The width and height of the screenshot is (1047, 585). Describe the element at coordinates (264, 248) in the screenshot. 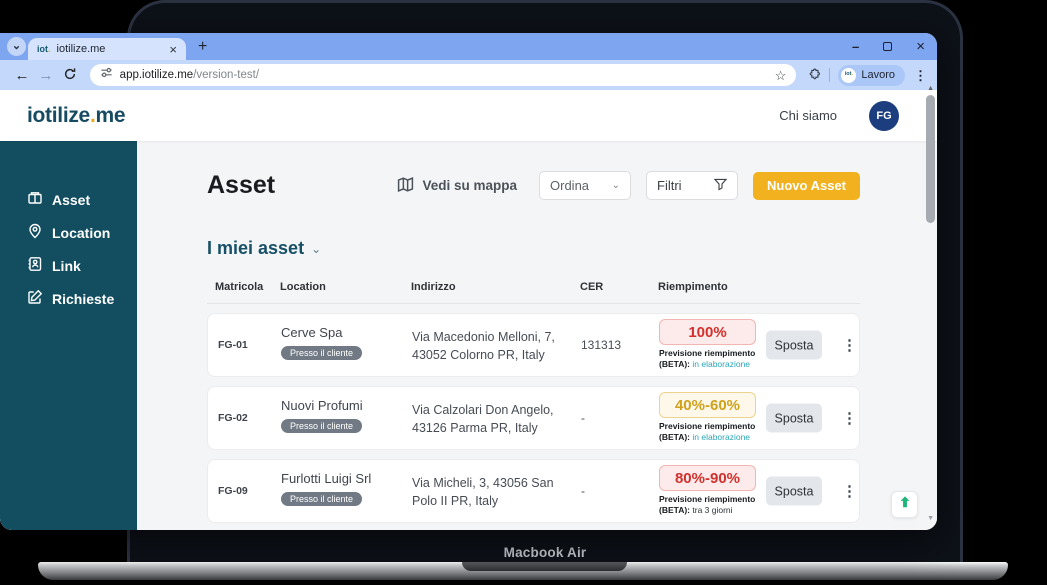

I see `section-title: I miei asset ⌄` at that location.